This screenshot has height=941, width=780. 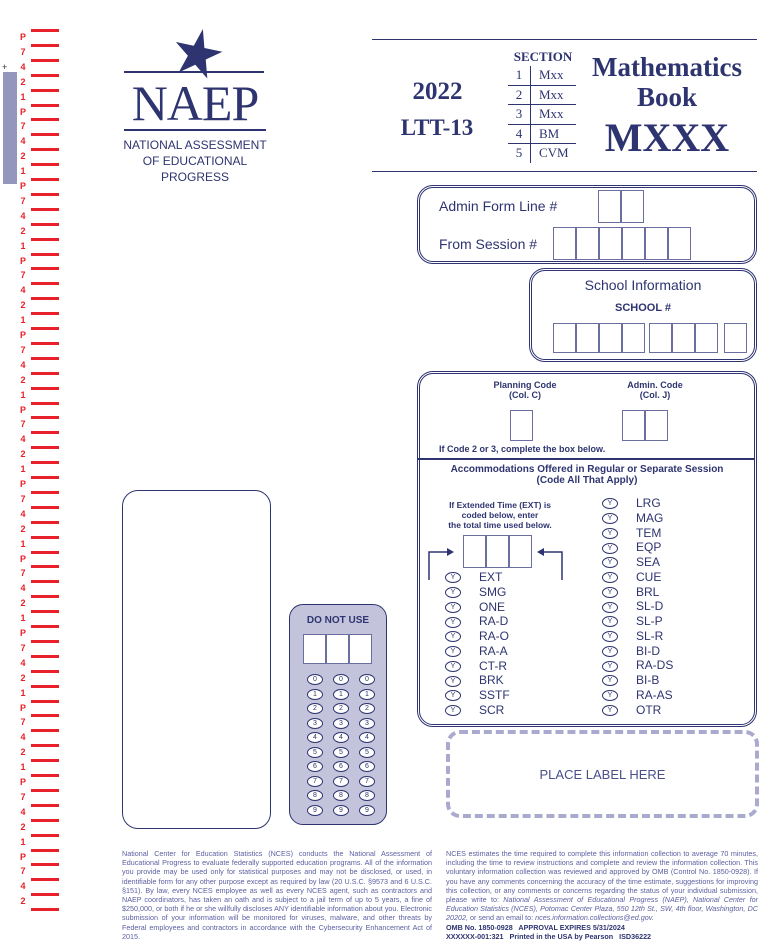 I want to click on accommodation-ct-r: Y CT-R, so click(x=476, y=666).